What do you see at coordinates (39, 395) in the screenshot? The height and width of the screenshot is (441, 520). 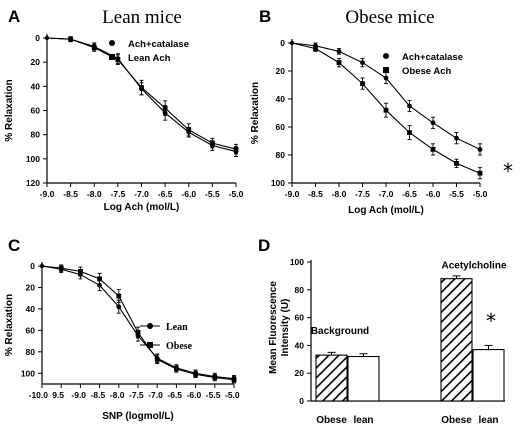 I see `x-tick-label: -10.0` at bounding box center [39, 395].